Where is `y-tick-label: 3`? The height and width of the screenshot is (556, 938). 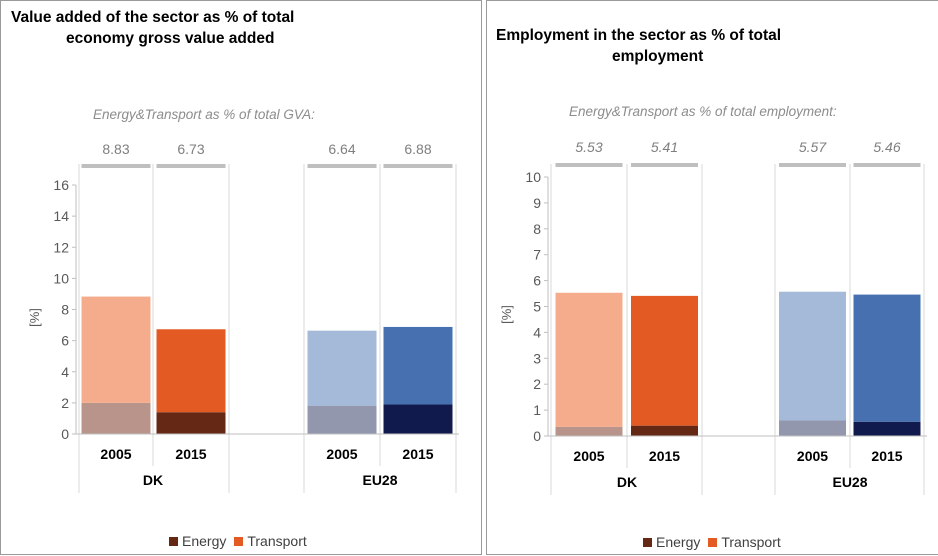 y-tick-label: 3 is located at coordinates (537, 358).